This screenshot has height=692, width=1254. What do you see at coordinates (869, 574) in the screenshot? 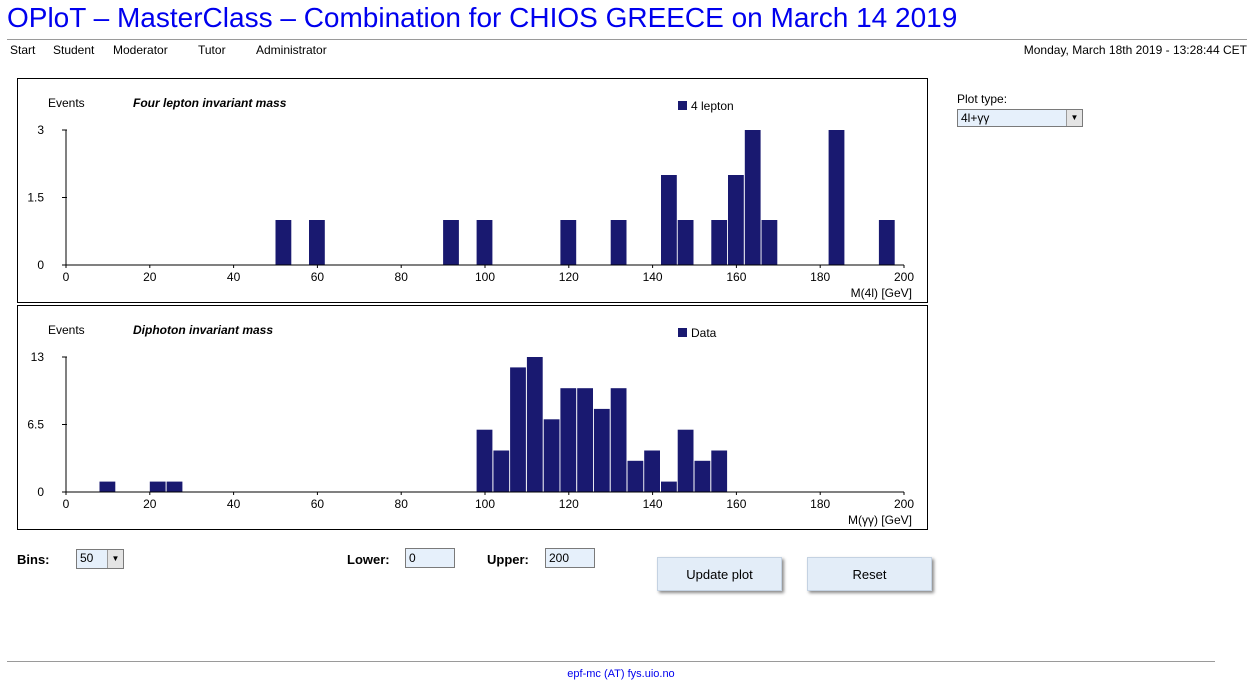
I see `reset-button: Reset` at bounding box center [869, 574].